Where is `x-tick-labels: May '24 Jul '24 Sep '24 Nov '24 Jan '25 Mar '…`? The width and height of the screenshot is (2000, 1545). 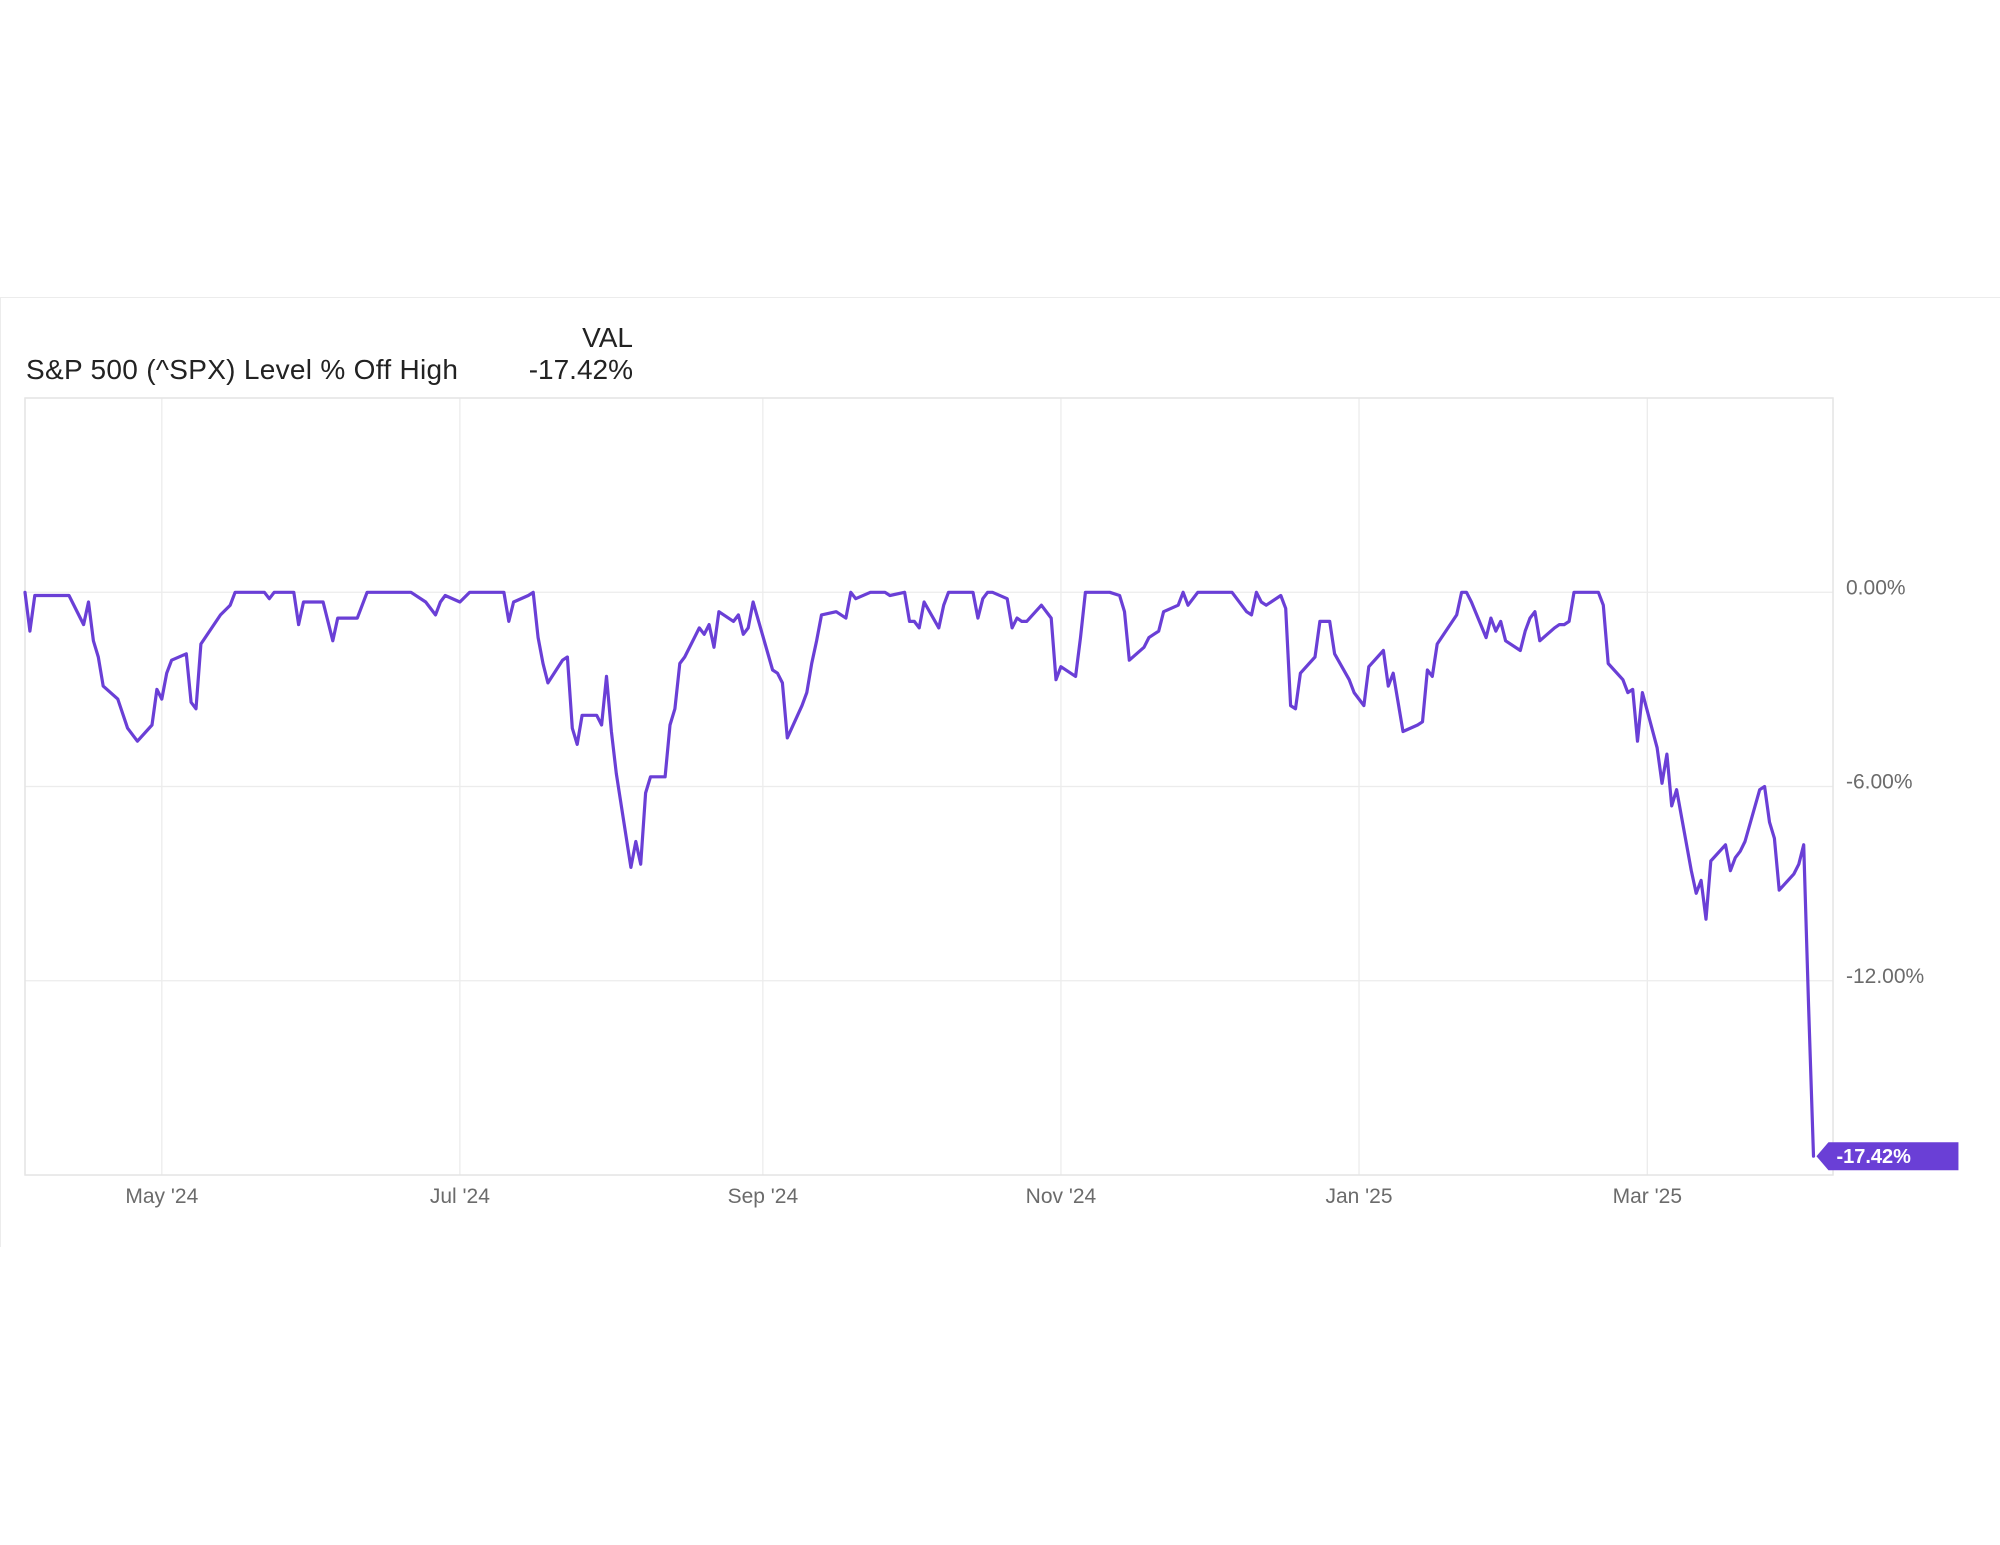
x-tick-labels: May '24 Jul '24 Sep '24 Nov '24 Jan '25 Mar '… is located at coordinates (903, 1196).